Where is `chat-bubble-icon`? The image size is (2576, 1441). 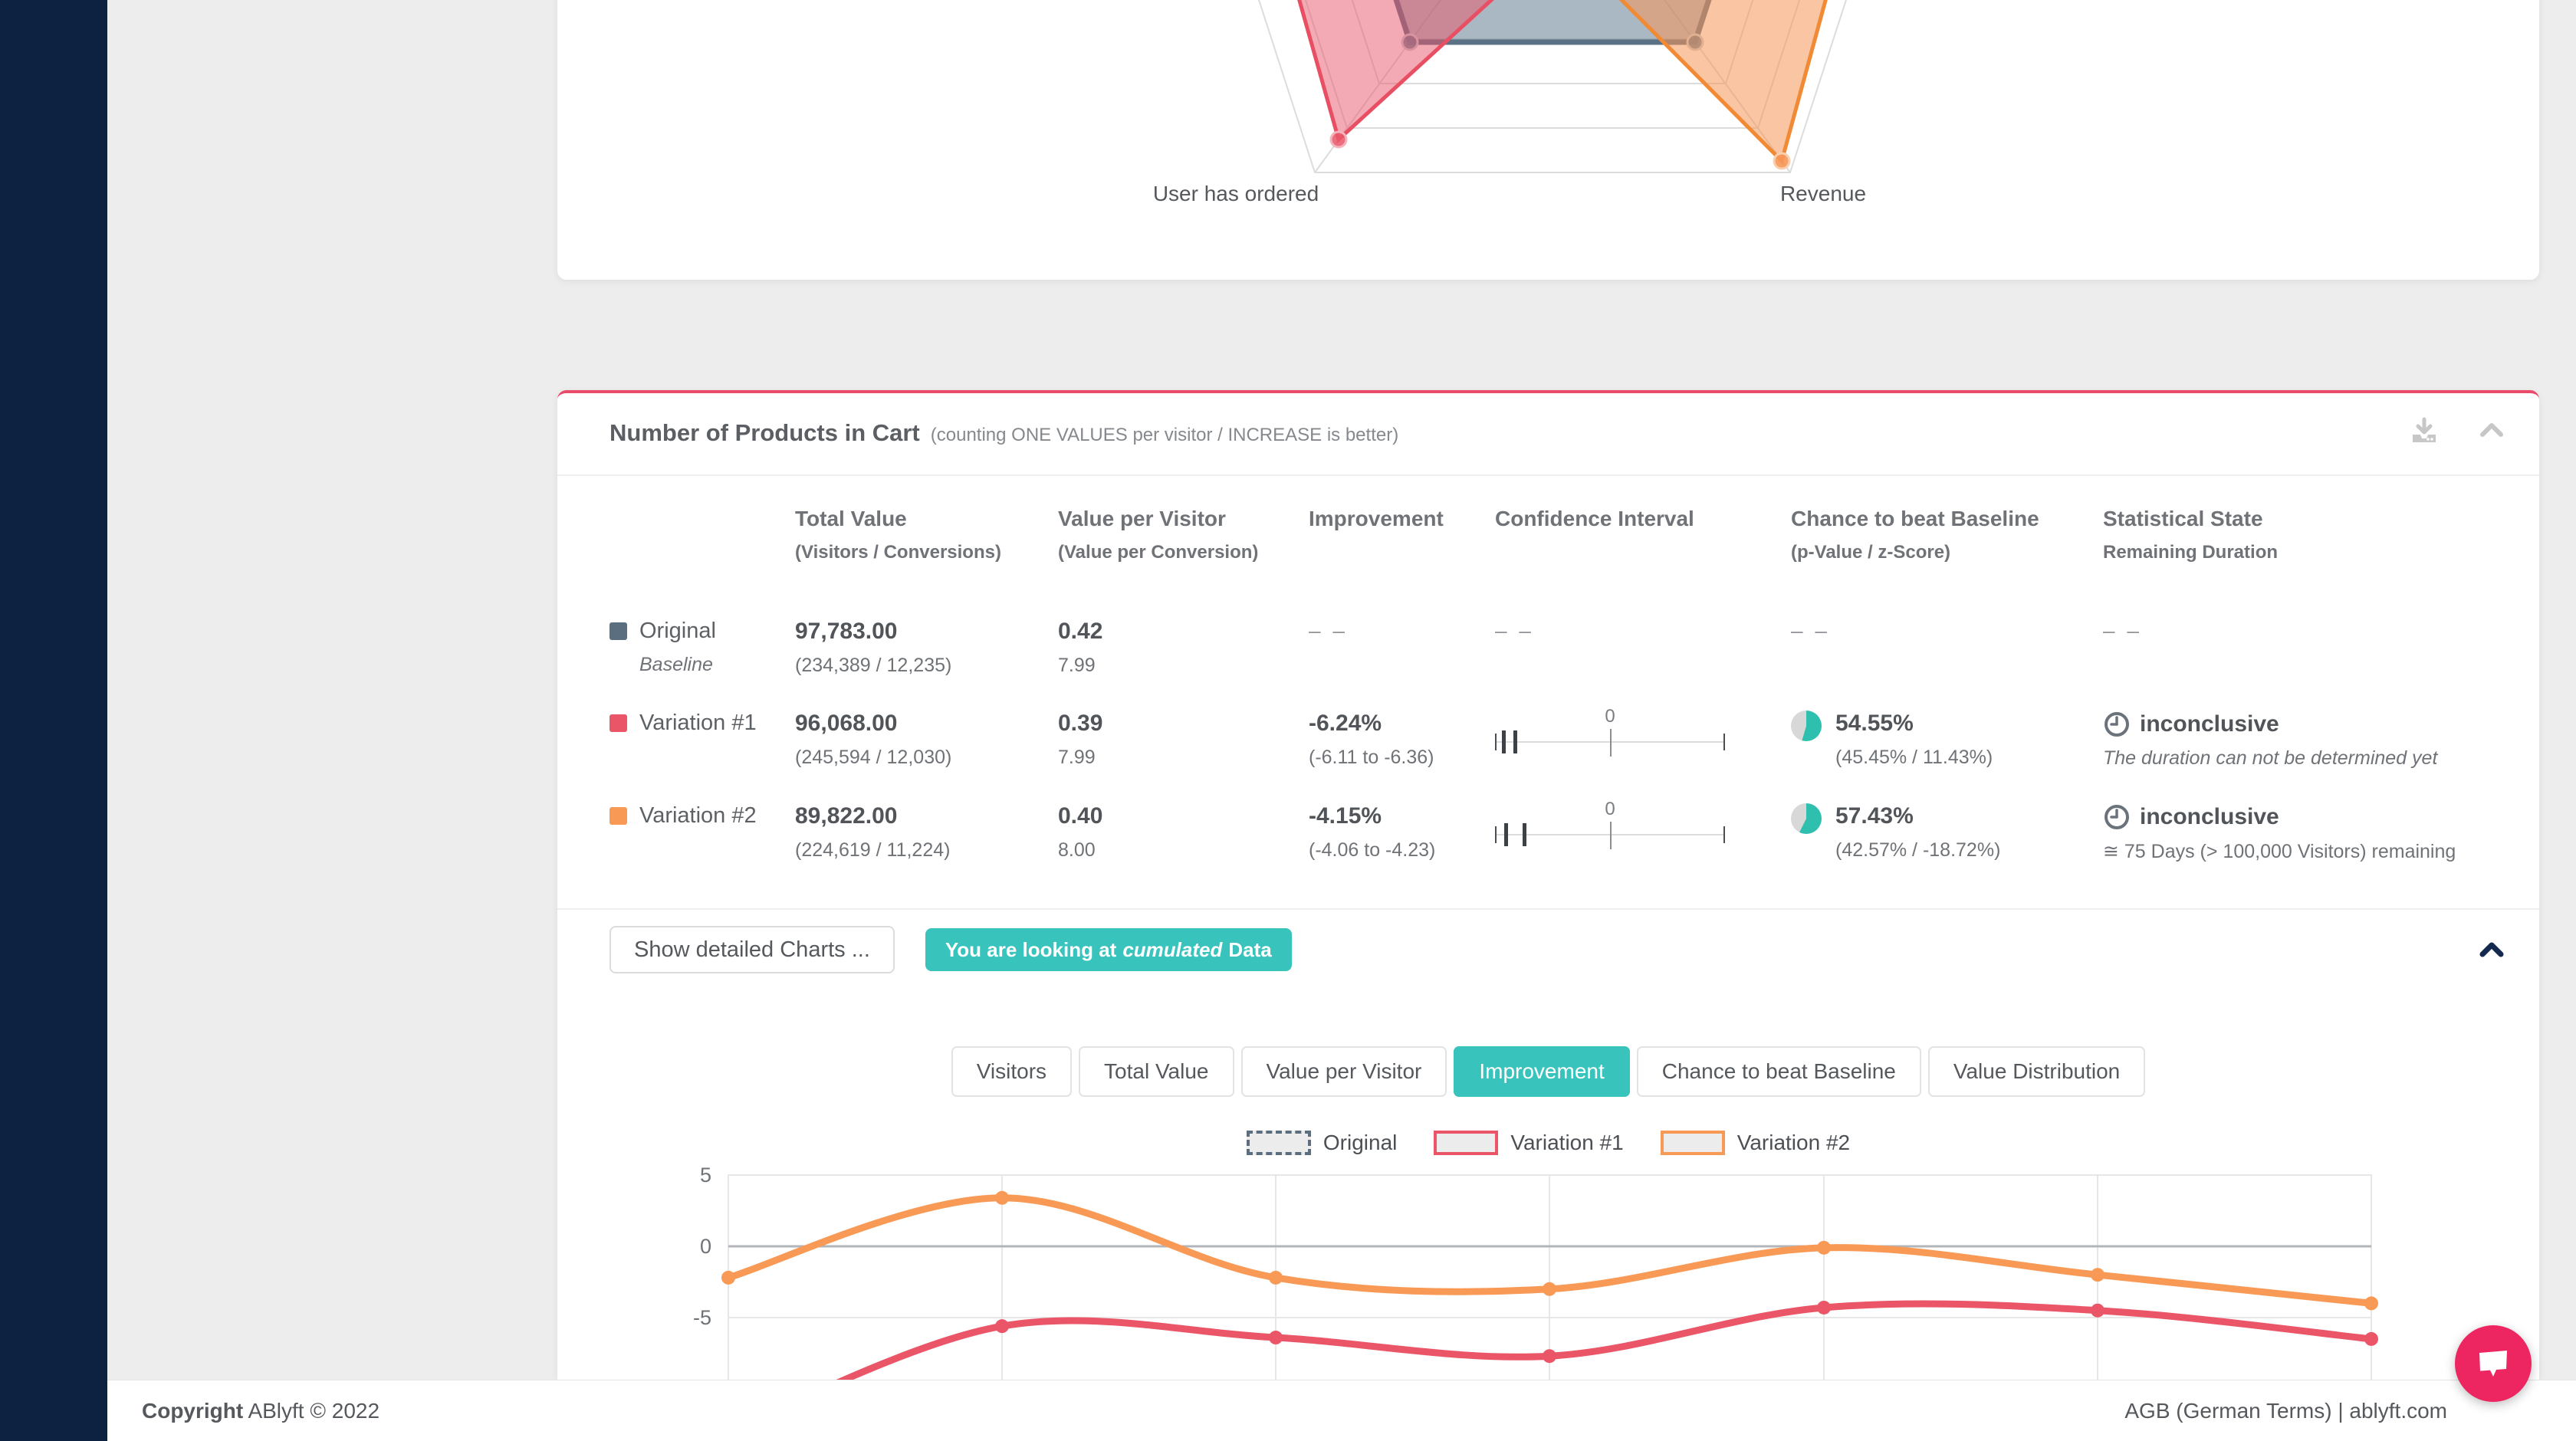
chat-bubble-icon is located at coordinates (2493, 1364).